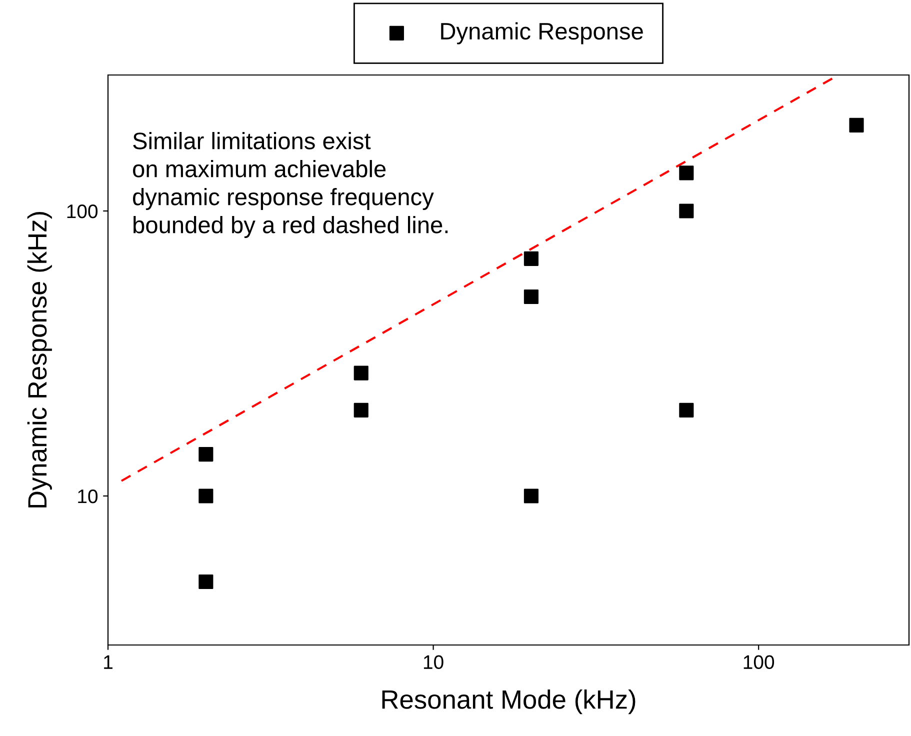 Image resolution: width=911 pixels, height=736 pixels. What do you see at coordinates (434, 662) in the screenshot?
I see `x-tick-label: 10` at bounding box center [434, 662].